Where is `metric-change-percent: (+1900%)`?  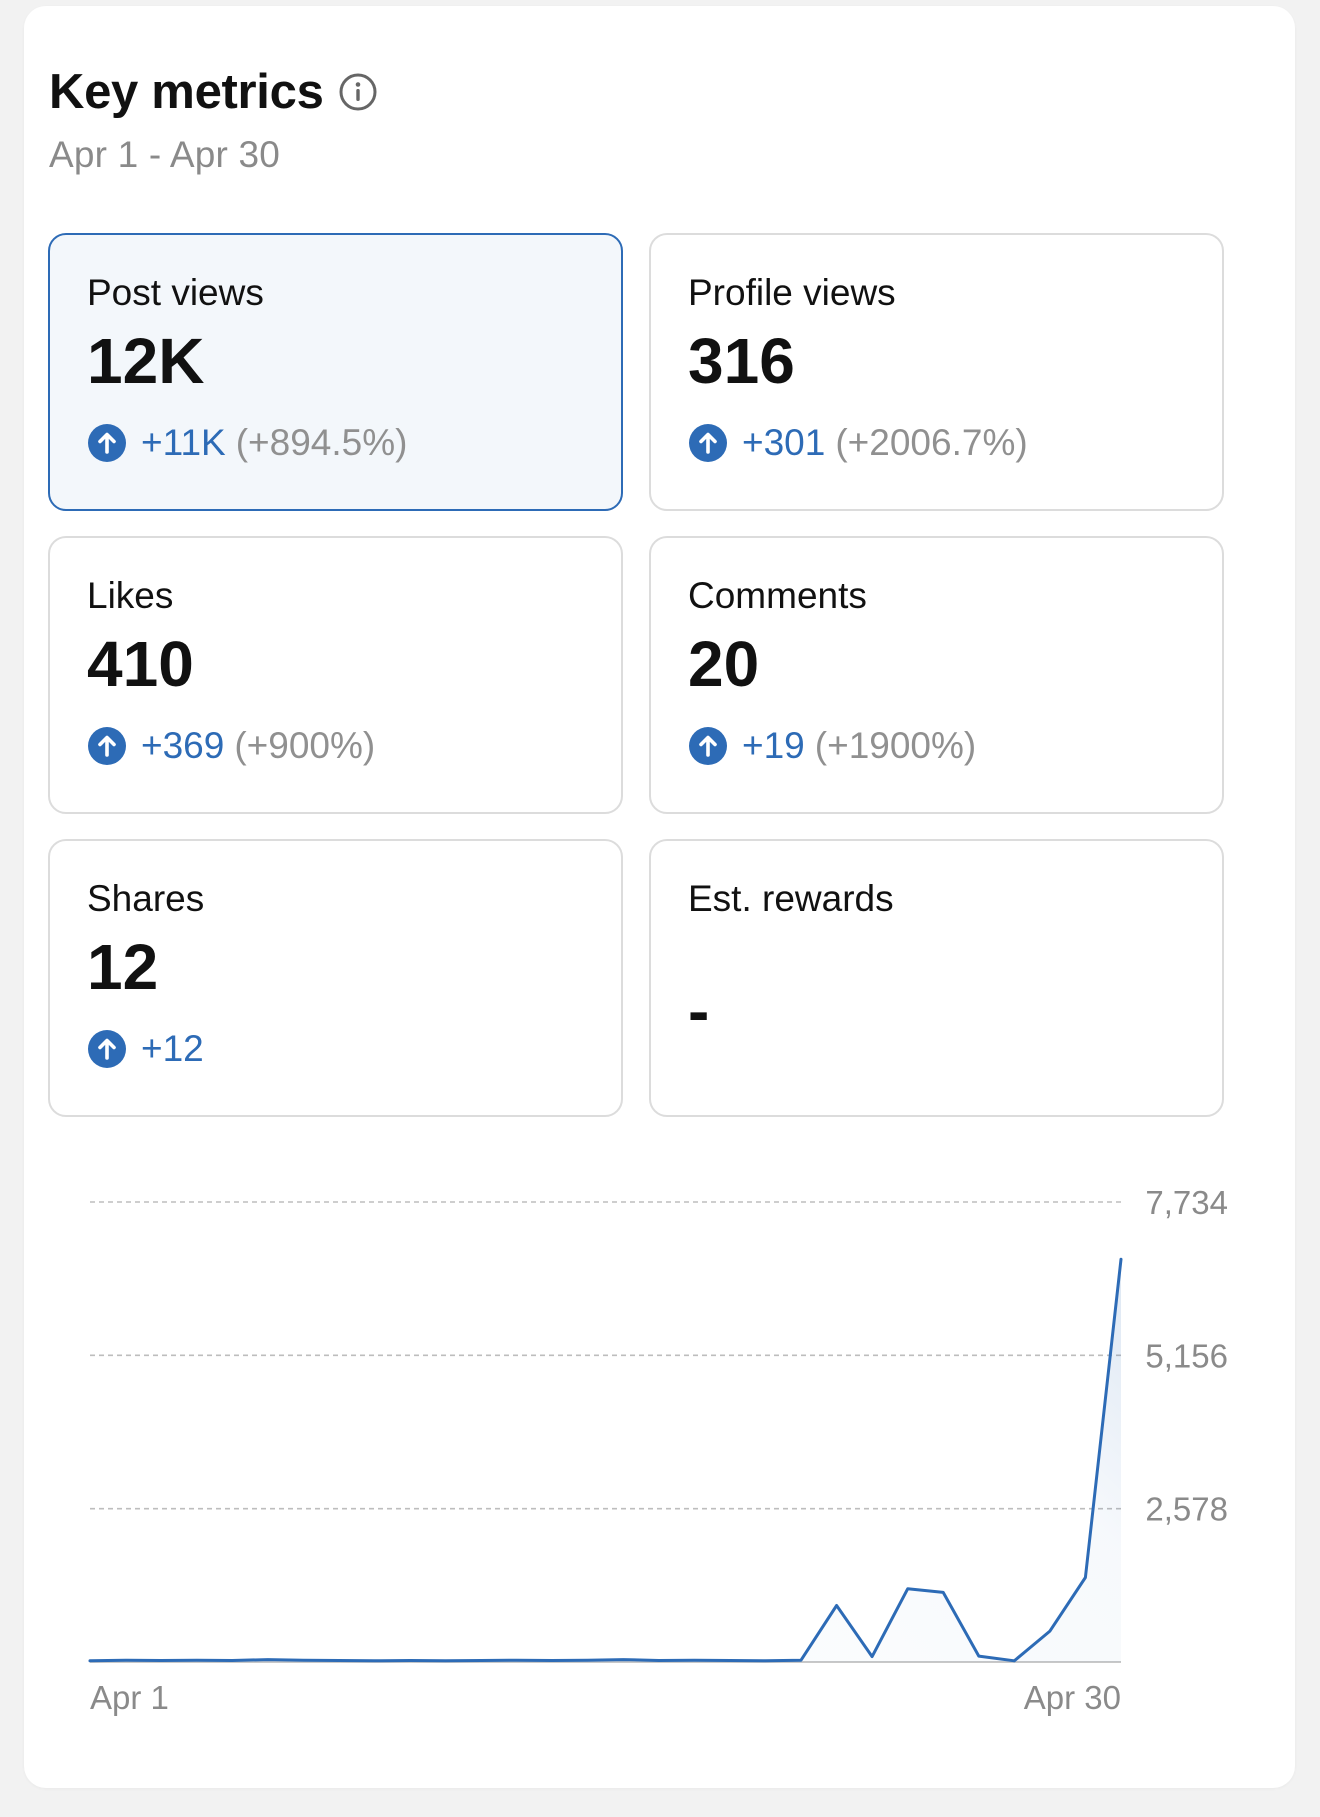
metric-change-percent: (+1900%) is located at coordinates (895, 745).